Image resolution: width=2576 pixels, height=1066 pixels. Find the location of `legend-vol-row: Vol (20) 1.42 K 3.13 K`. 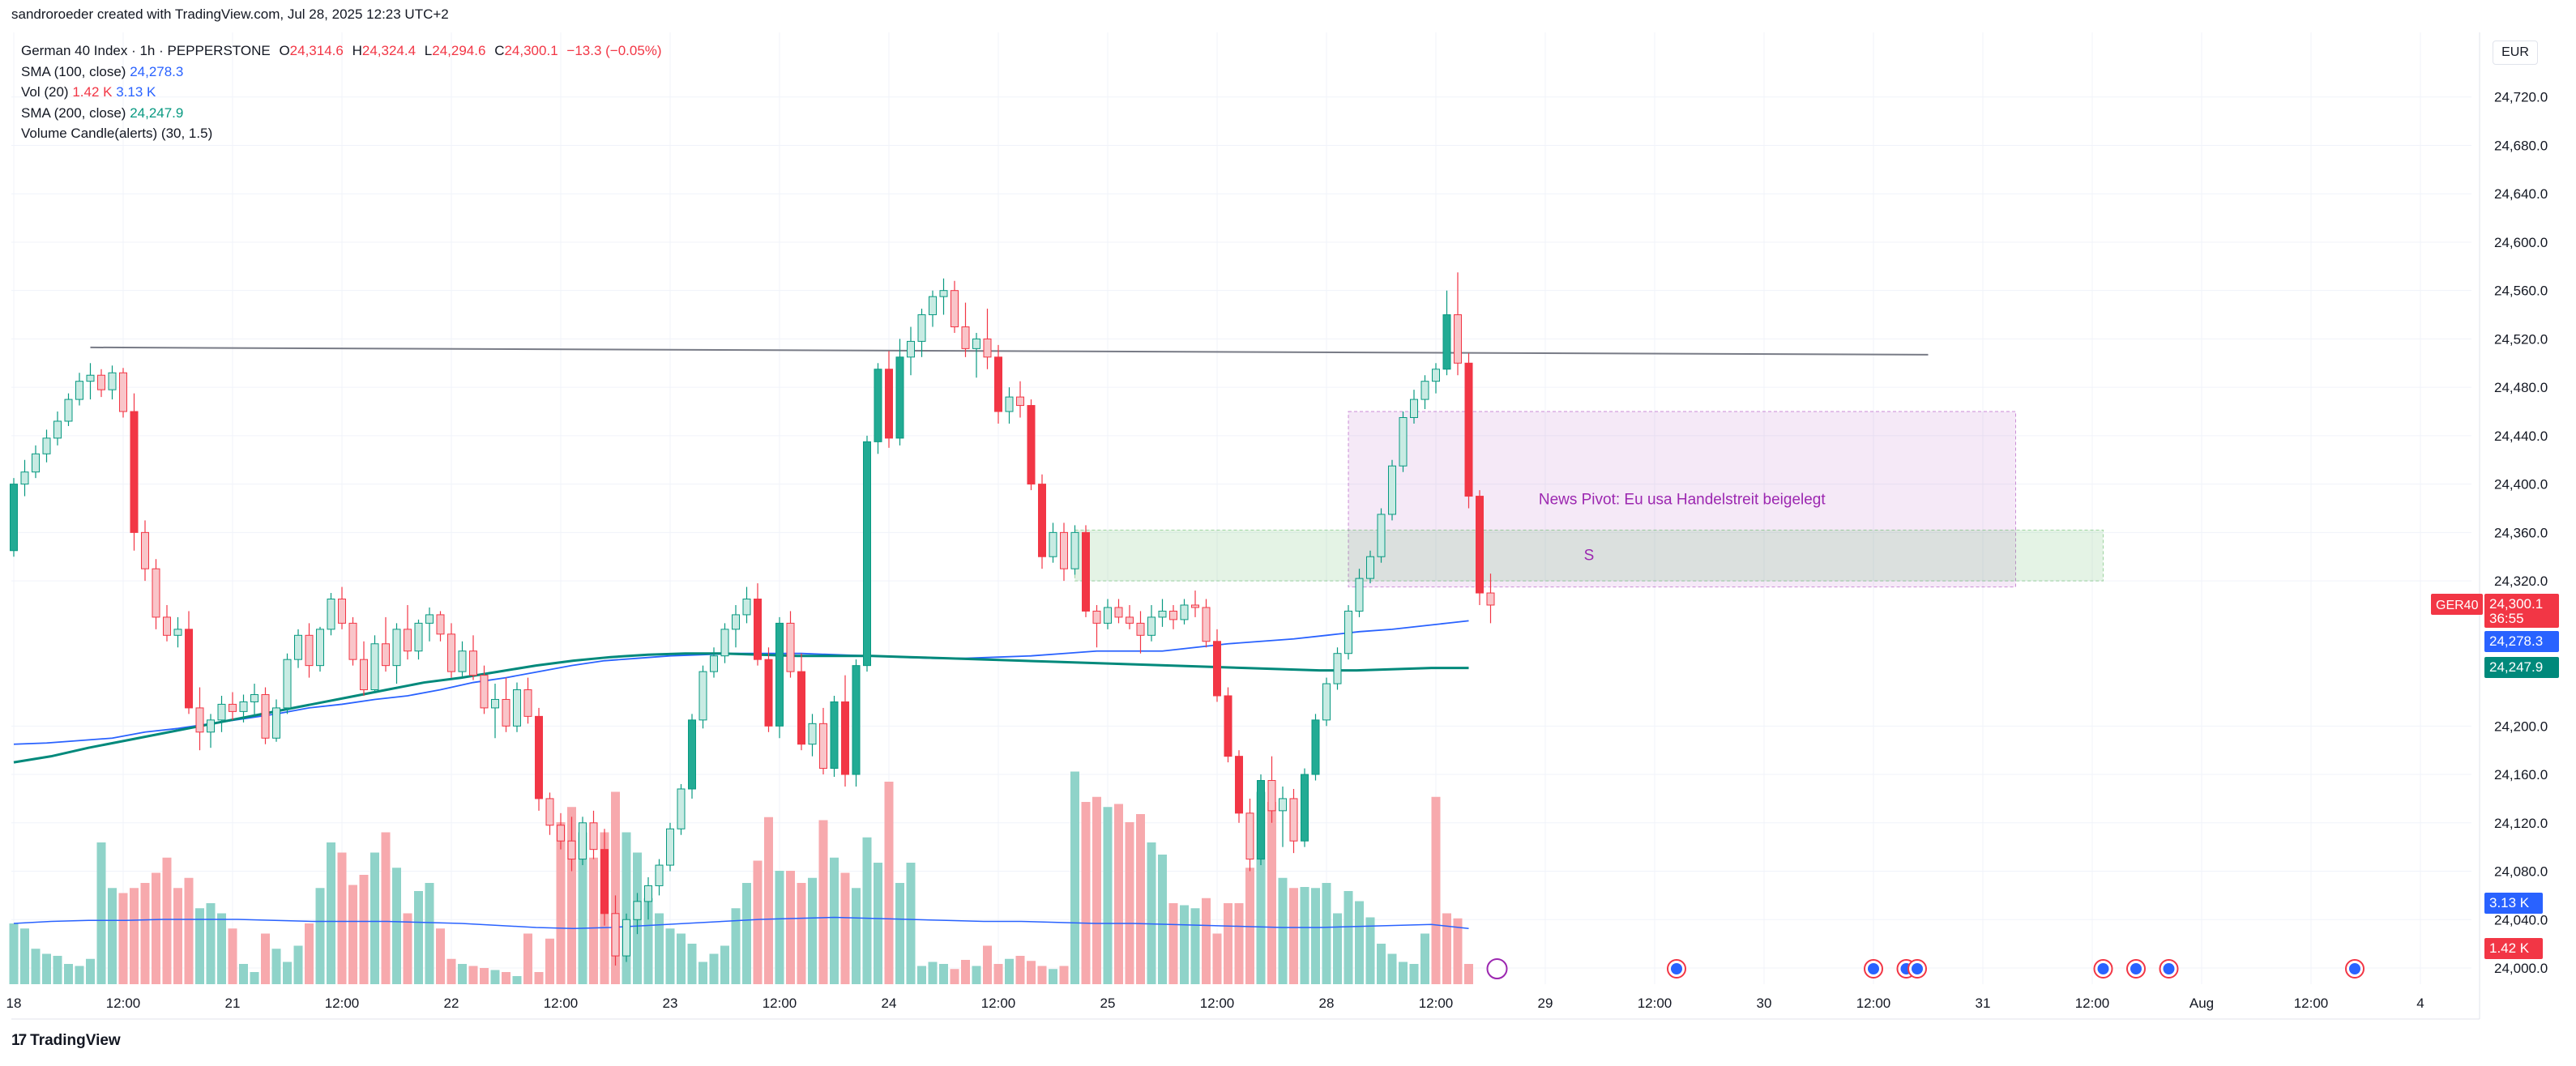

legend-vol-row: Vol (20) 1.42 K 3.13 K is located at coordinates (341, 92).